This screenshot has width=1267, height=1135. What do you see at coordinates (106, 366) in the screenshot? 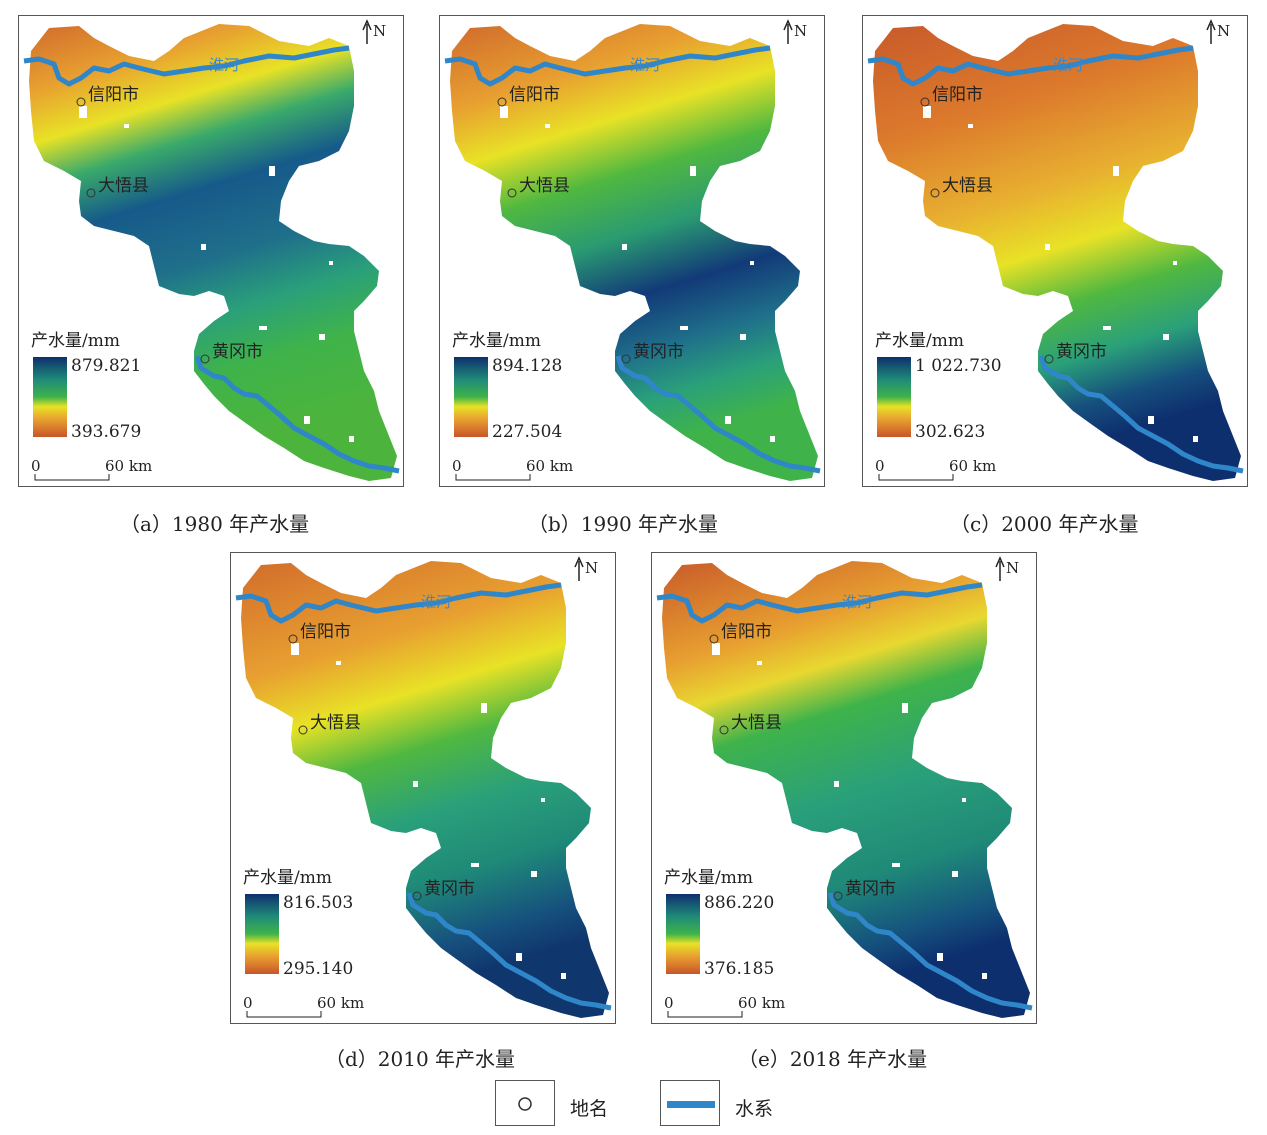
I see `legend-max: 879.821` at bounding box center [106, 366].